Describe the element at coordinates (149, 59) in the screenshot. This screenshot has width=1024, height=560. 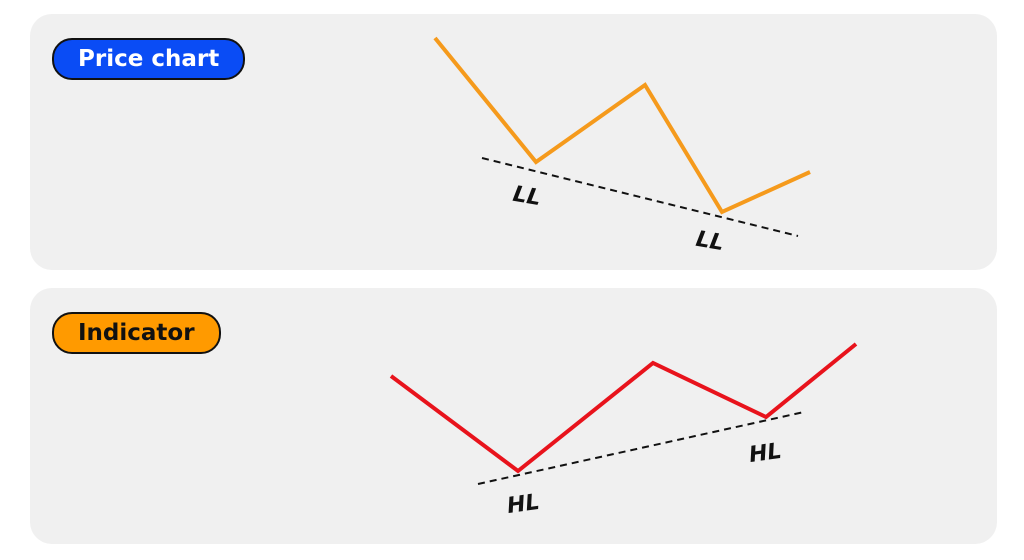
I see `price-chart-title: Price chart` at that location.